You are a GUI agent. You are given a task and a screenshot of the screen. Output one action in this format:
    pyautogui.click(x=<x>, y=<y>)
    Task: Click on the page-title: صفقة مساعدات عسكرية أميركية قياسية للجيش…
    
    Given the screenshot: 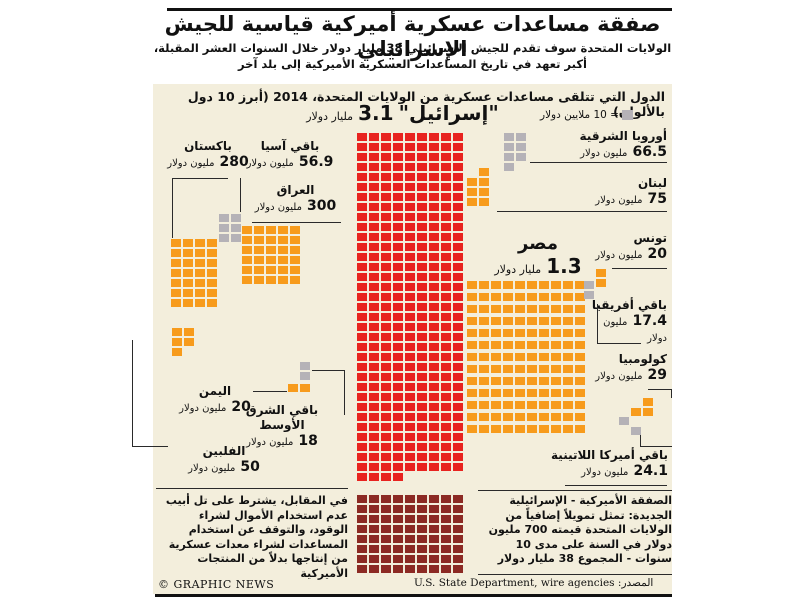 What is the action you would take?
    pyautogui.click(x=412, y=36)
    